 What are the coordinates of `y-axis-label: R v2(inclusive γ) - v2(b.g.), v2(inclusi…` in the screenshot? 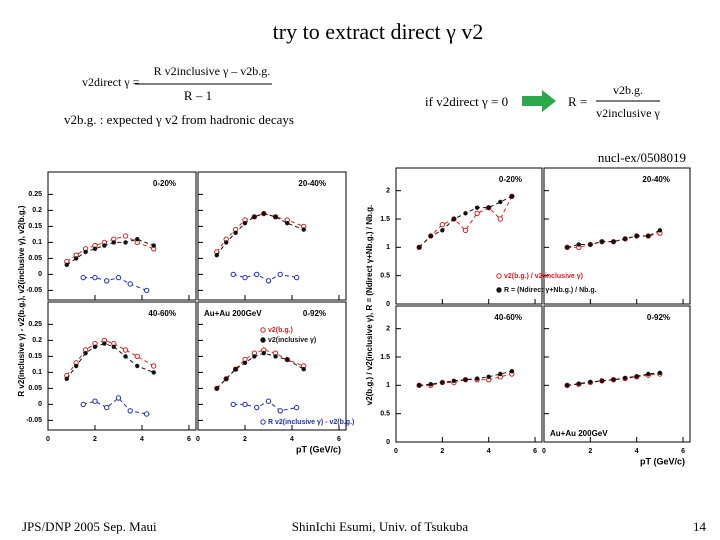 It's located at (21, 301).